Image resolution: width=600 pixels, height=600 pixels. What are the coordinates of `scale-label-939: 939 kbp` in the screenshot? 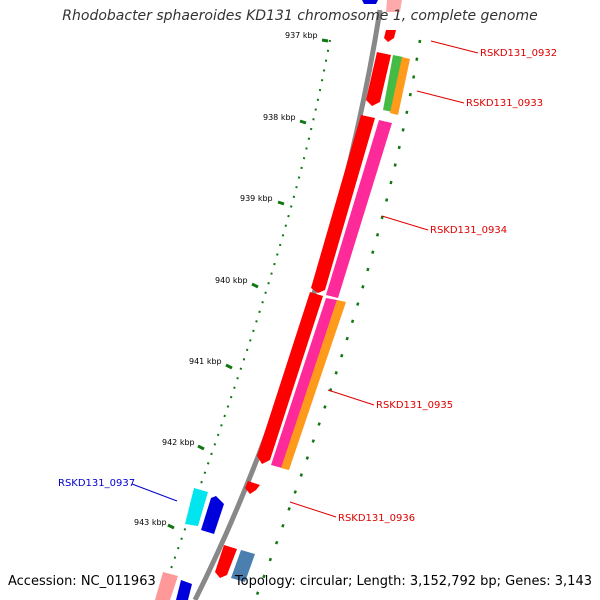 It's located at (256, 198).